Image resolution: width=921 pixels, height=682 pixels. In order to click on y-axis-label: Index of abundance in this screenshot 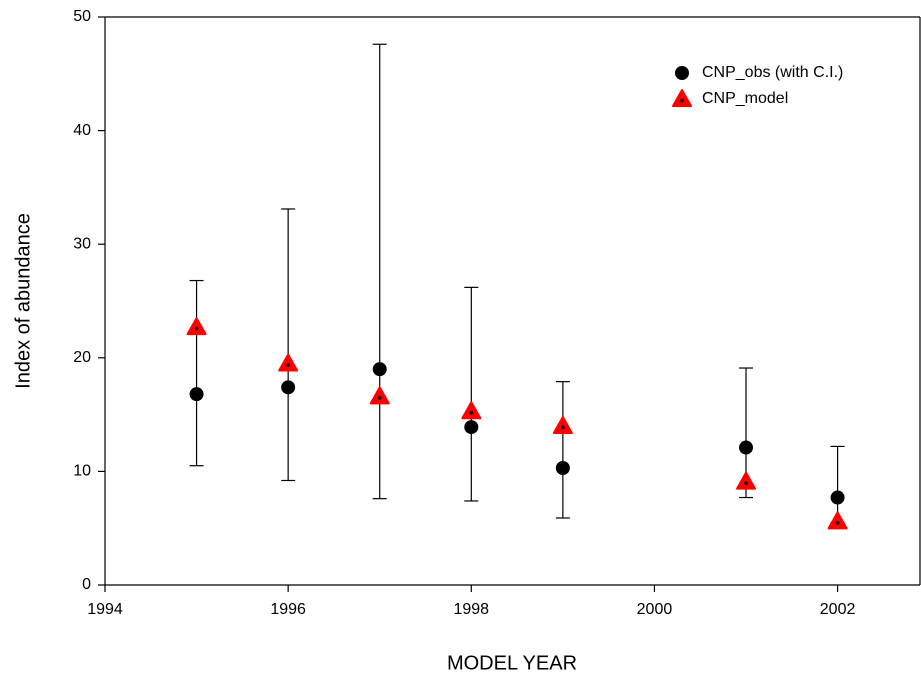, I will do `click(23, 301)`.